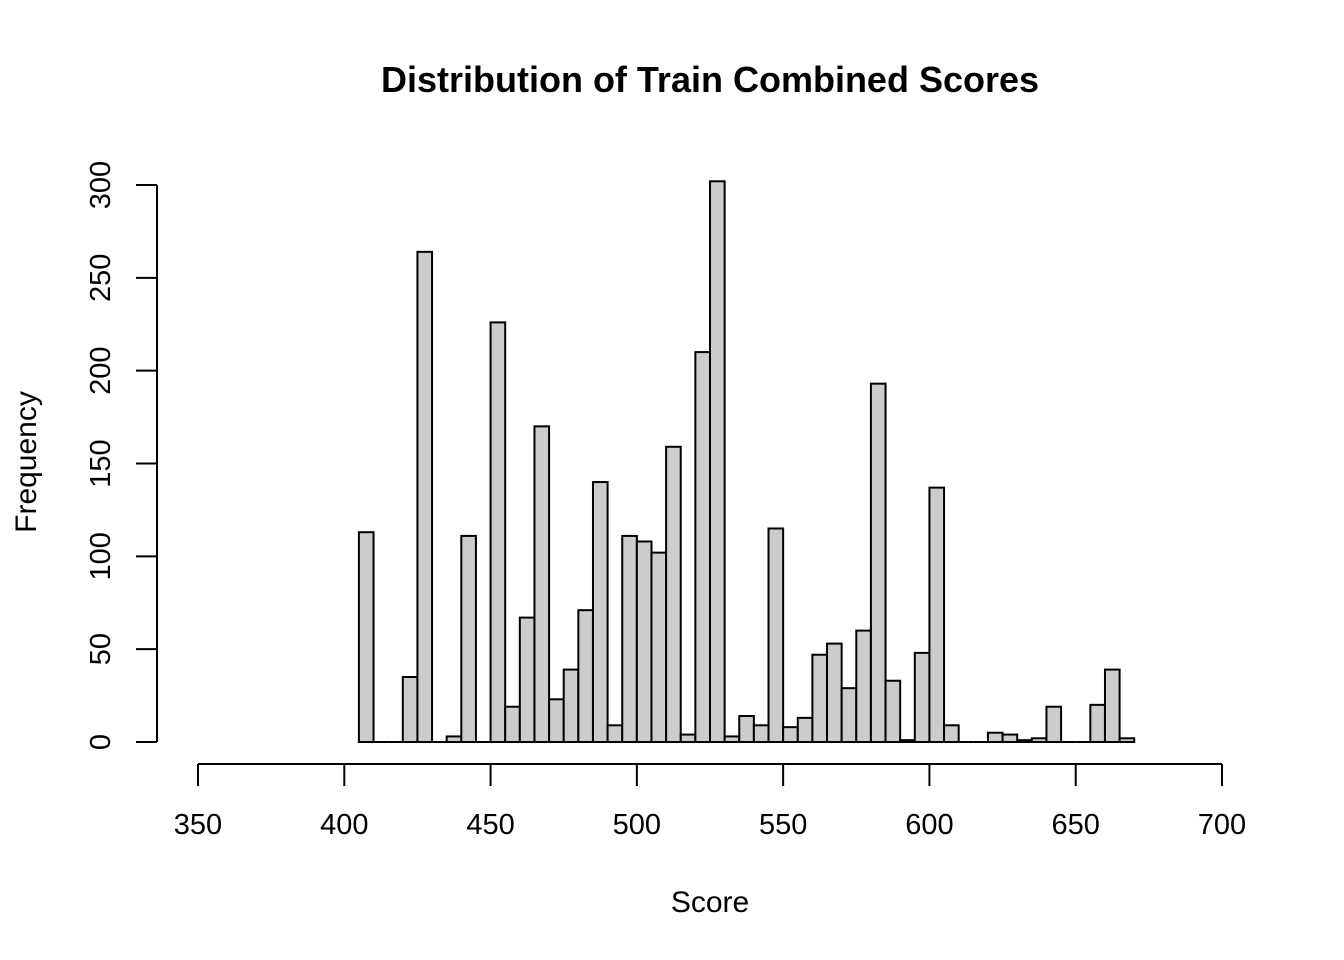 The height and width of the screenshot is (960, 1344). What do you see at coordinates (101, 649) in the screenshot?
I see `y-tick-label: 50` at bounding box center [101, 649].